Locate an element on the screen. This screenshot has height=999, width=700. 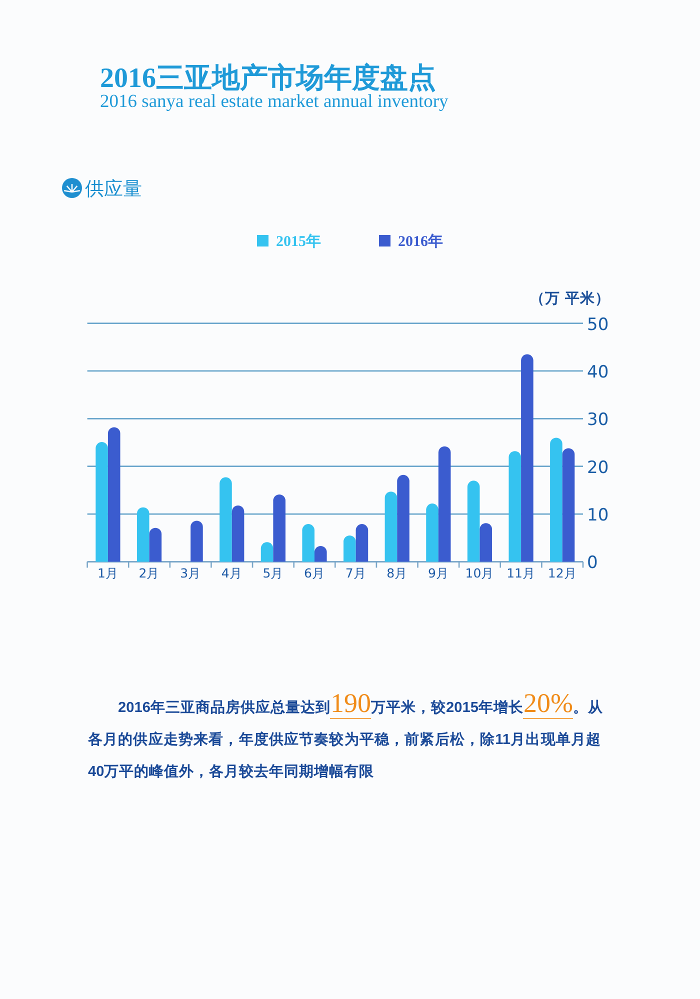
text: 2016年三亚商品房供应总量达到 is located at coordinates (224, 708).